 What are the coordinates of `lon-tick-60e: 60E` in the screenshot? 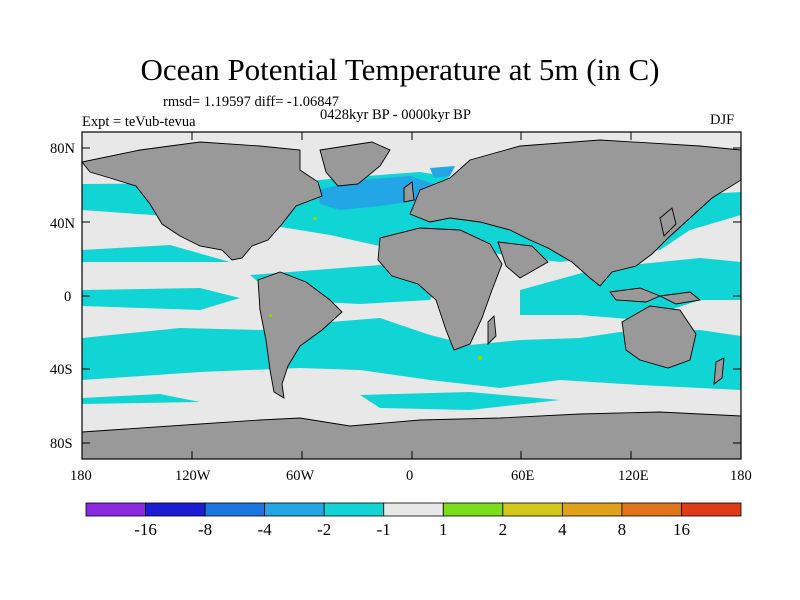 It's located at (523, 476).